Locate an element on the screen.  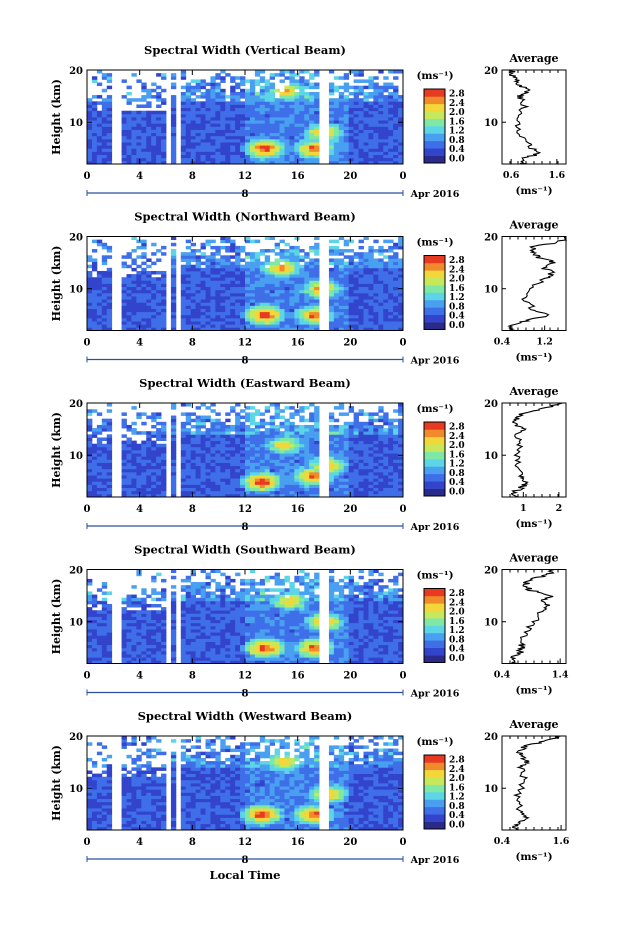
x-tick-label: 0 is located at coordinates (87, 176).